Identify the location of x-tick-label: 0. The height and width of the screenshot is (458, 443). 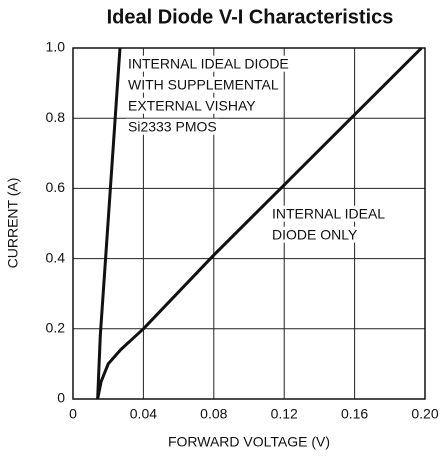
(73, 414).